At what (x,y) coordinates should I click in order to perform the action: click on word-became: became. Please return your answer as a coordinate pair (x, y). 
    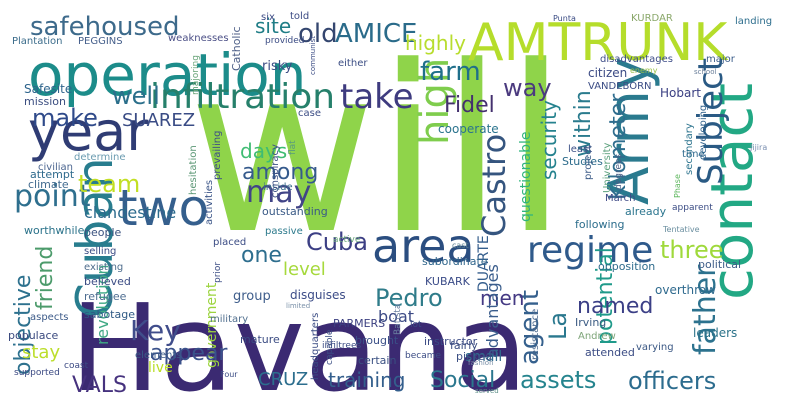
    Looking at the image, I should click on (423, 356).